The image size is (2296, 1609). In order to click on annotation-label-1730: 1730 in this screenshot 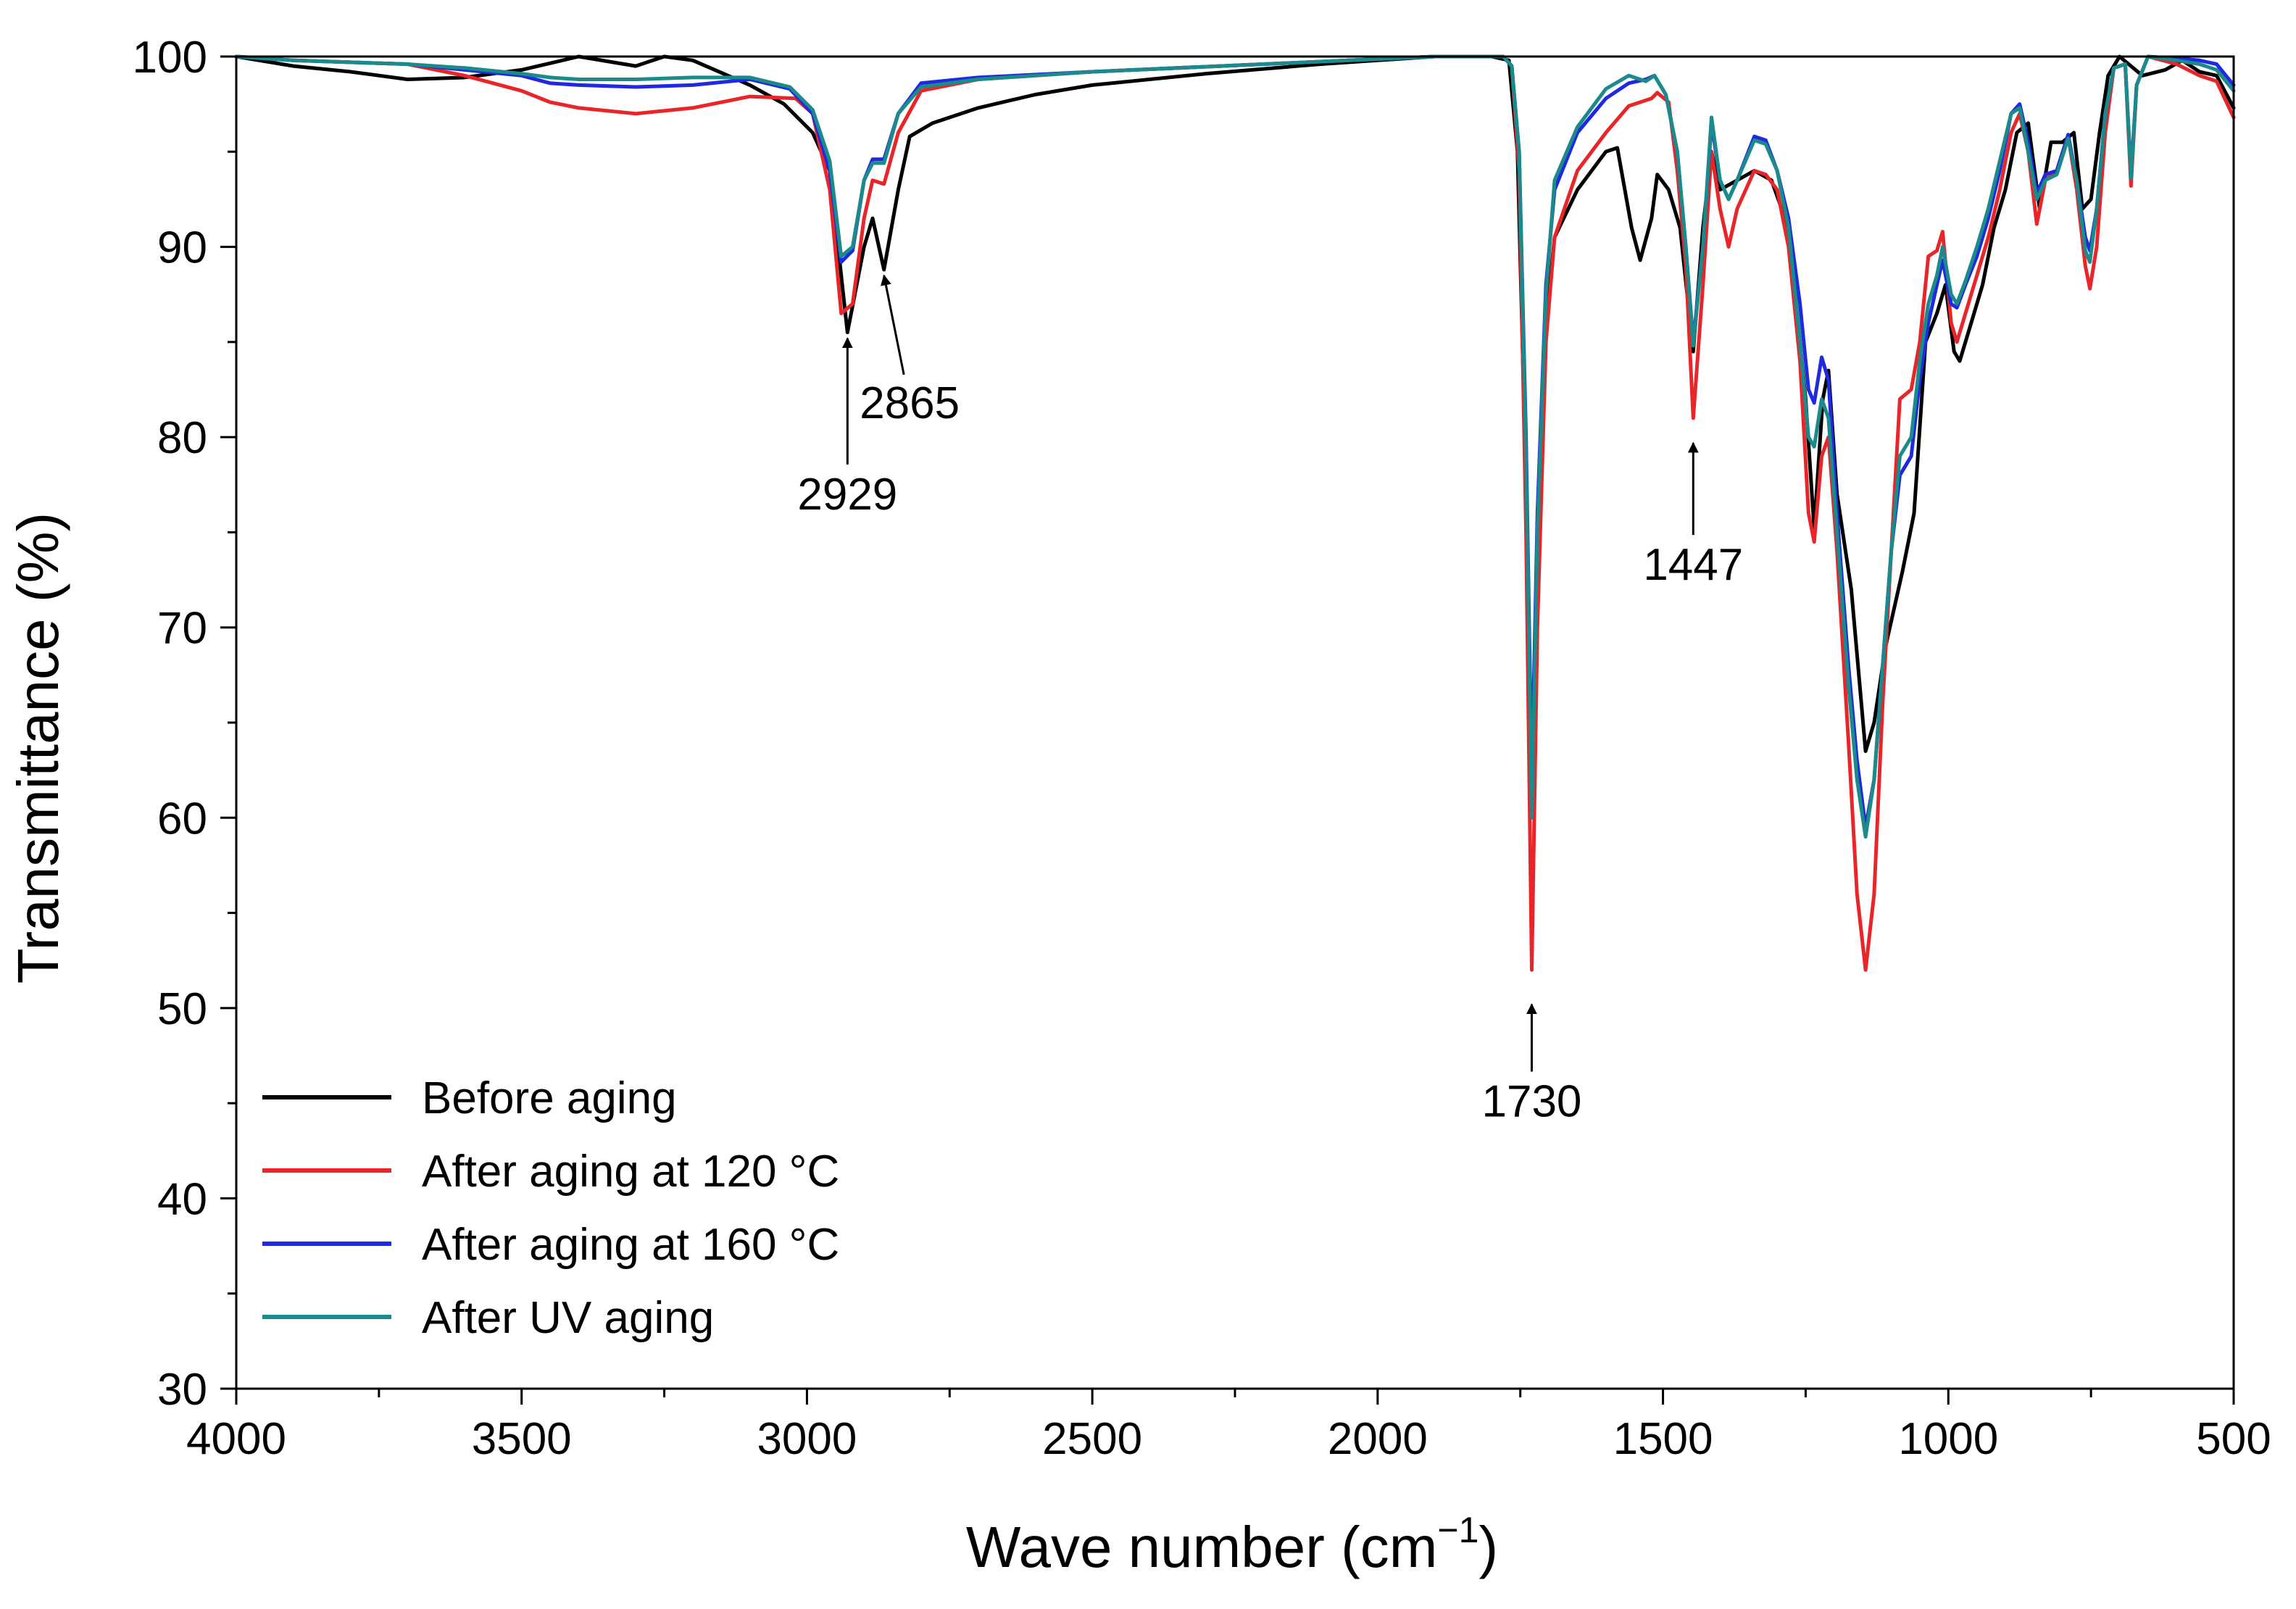, I will do `click(1531, 1102)`.